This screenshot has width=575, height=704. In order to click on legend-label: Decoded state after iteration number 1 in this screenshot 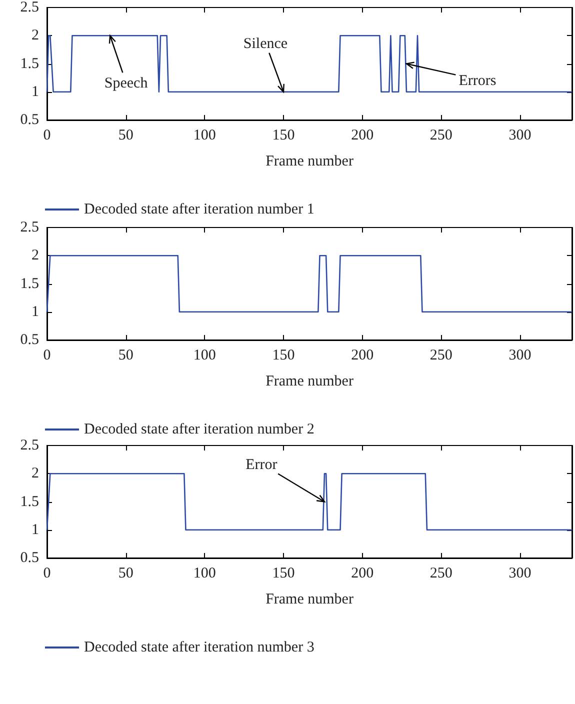, I will do `click(199, 210)`.